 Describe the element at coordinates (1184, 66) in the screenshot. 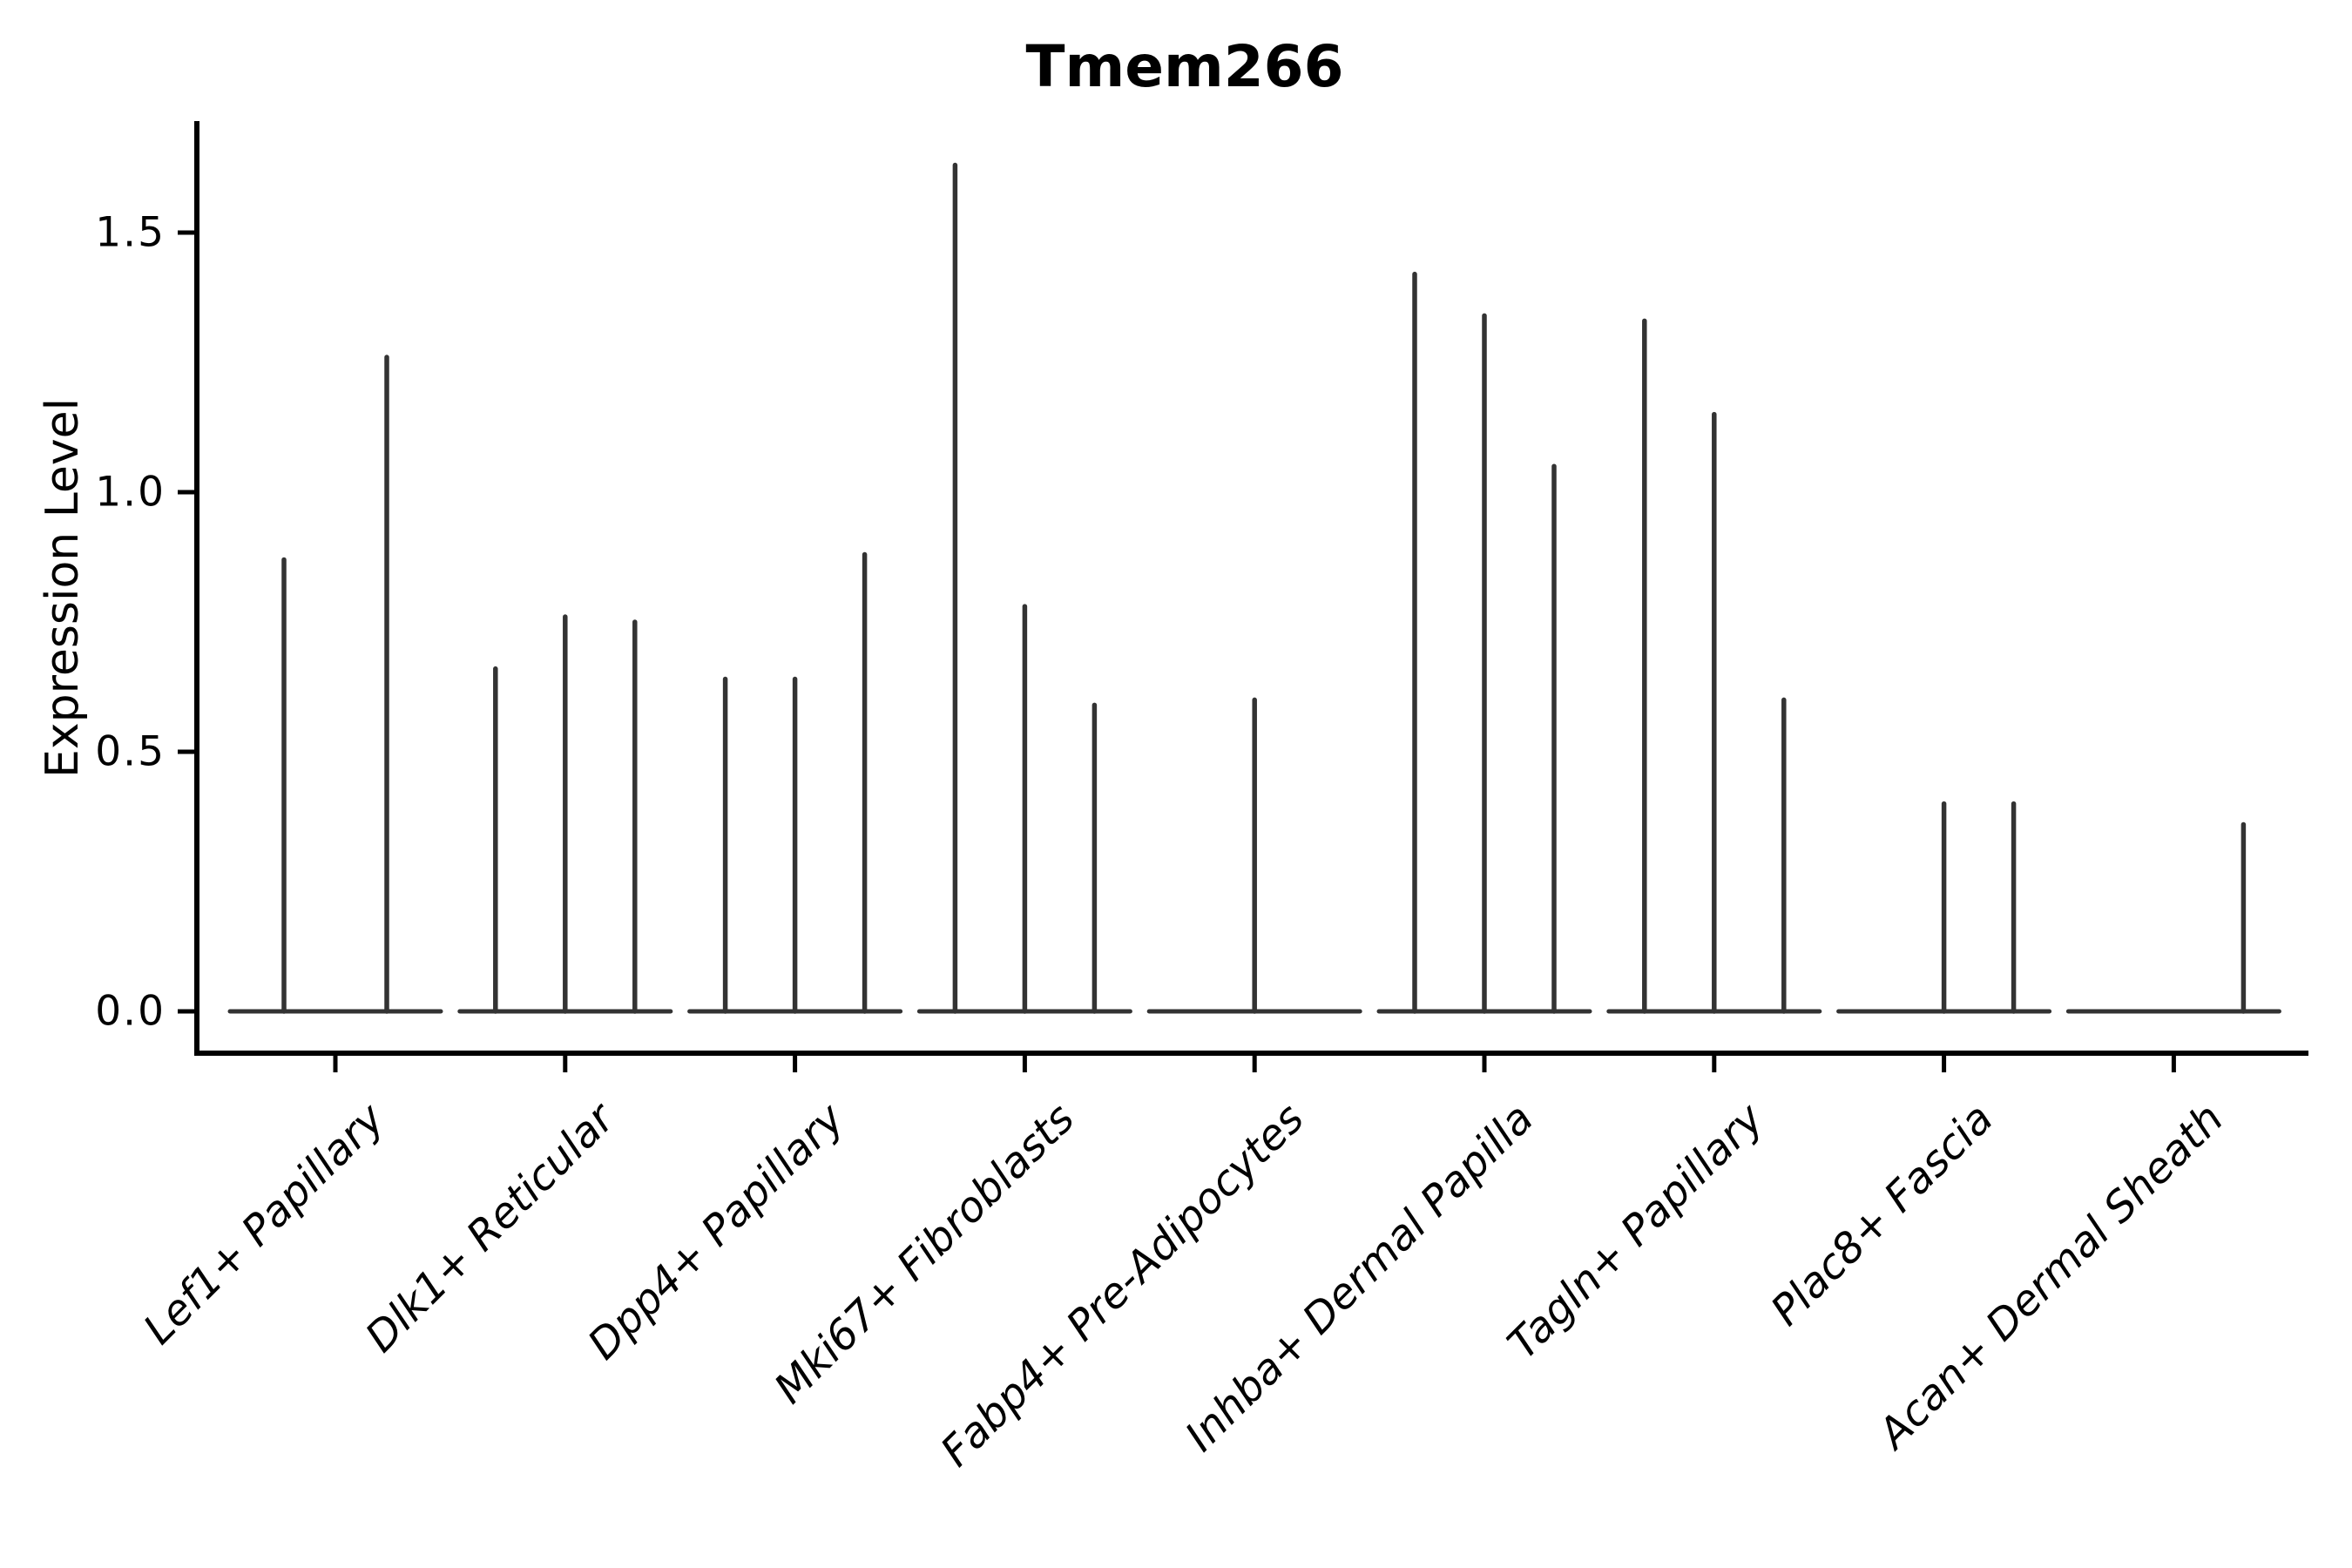

I see `chart-title: Tmem266` at that location.